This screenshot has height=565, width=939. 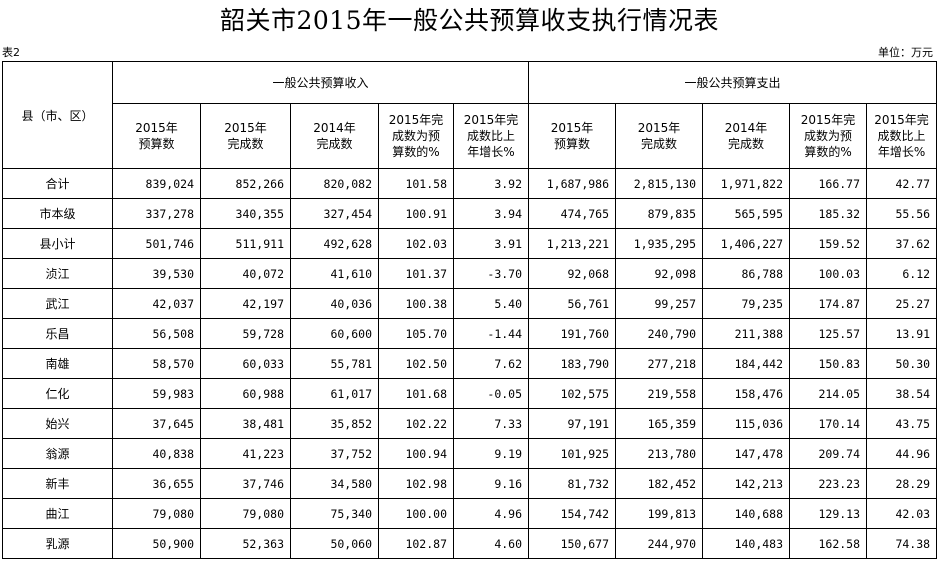 What do you see at coordinates (245, 393) in the screenshot?
I see `income-value-cell: 60,988` at bounding box center [245, 393].